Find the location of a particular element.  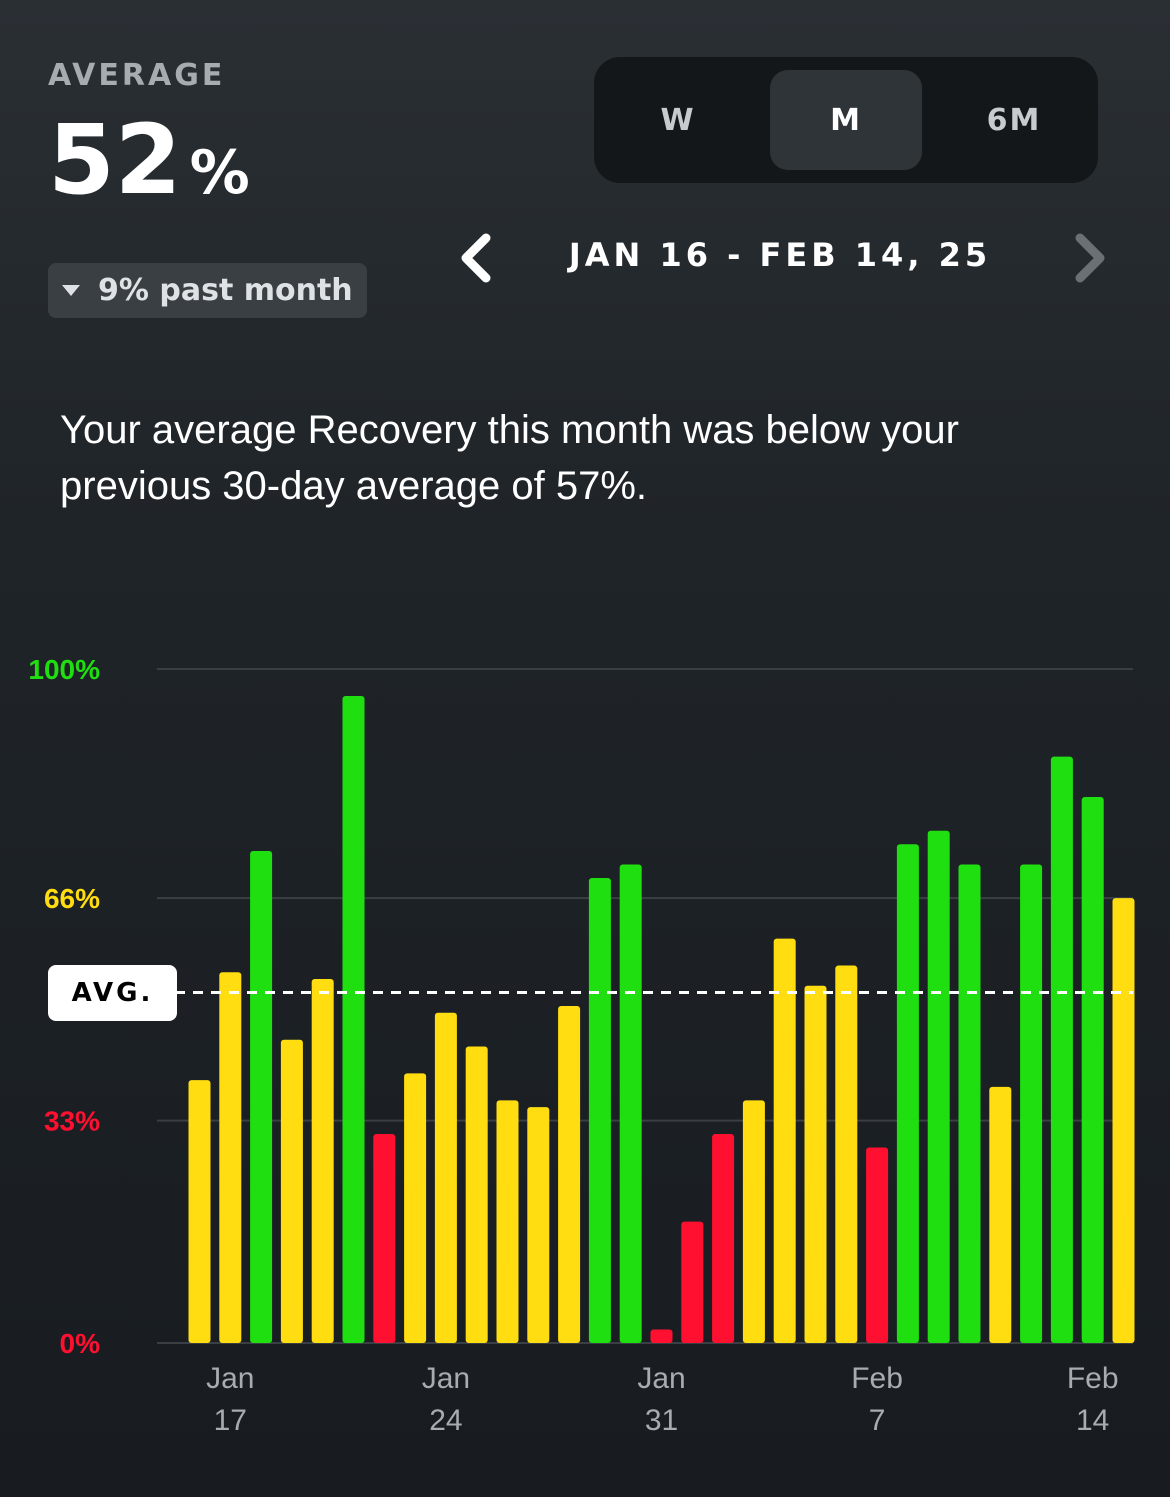

average-value: 52% is located at coordinates (149, 160).